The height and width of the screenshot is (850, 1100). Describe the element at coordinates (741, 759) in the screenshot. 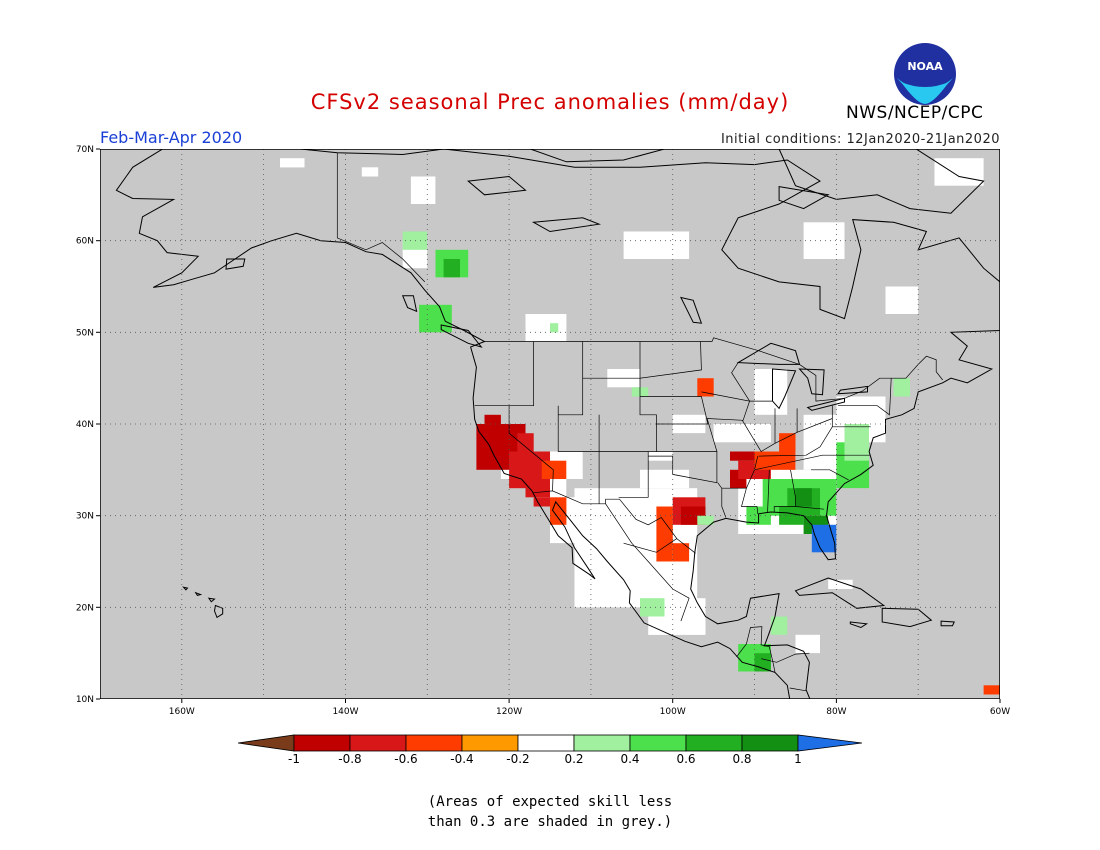

I see `colorbar-label: 0.8` at that location.